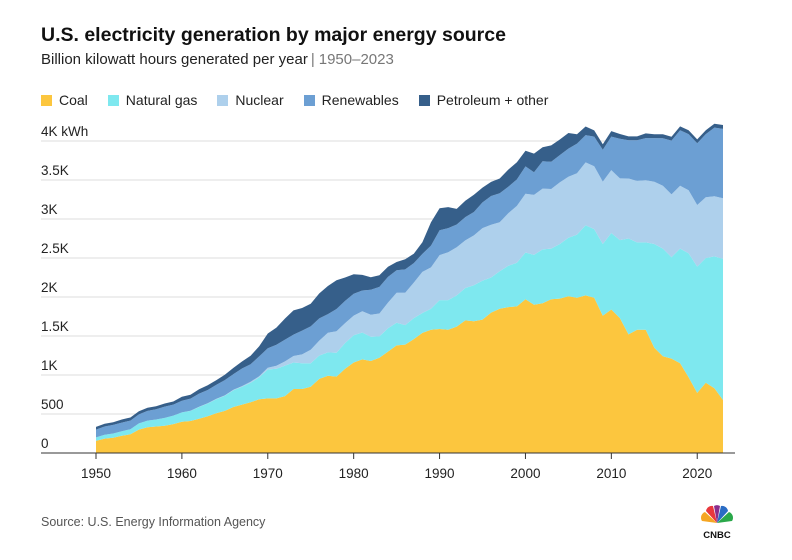  I want to click on logo-text: CNBC, so click(717, 535).